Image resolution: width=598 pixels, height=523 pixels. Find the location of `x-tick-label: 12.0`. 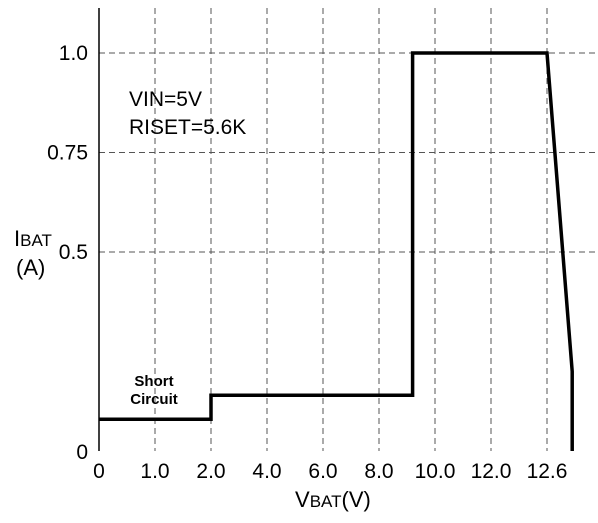

x-tick-label: 12.0 is located at coordinates (491, 471).